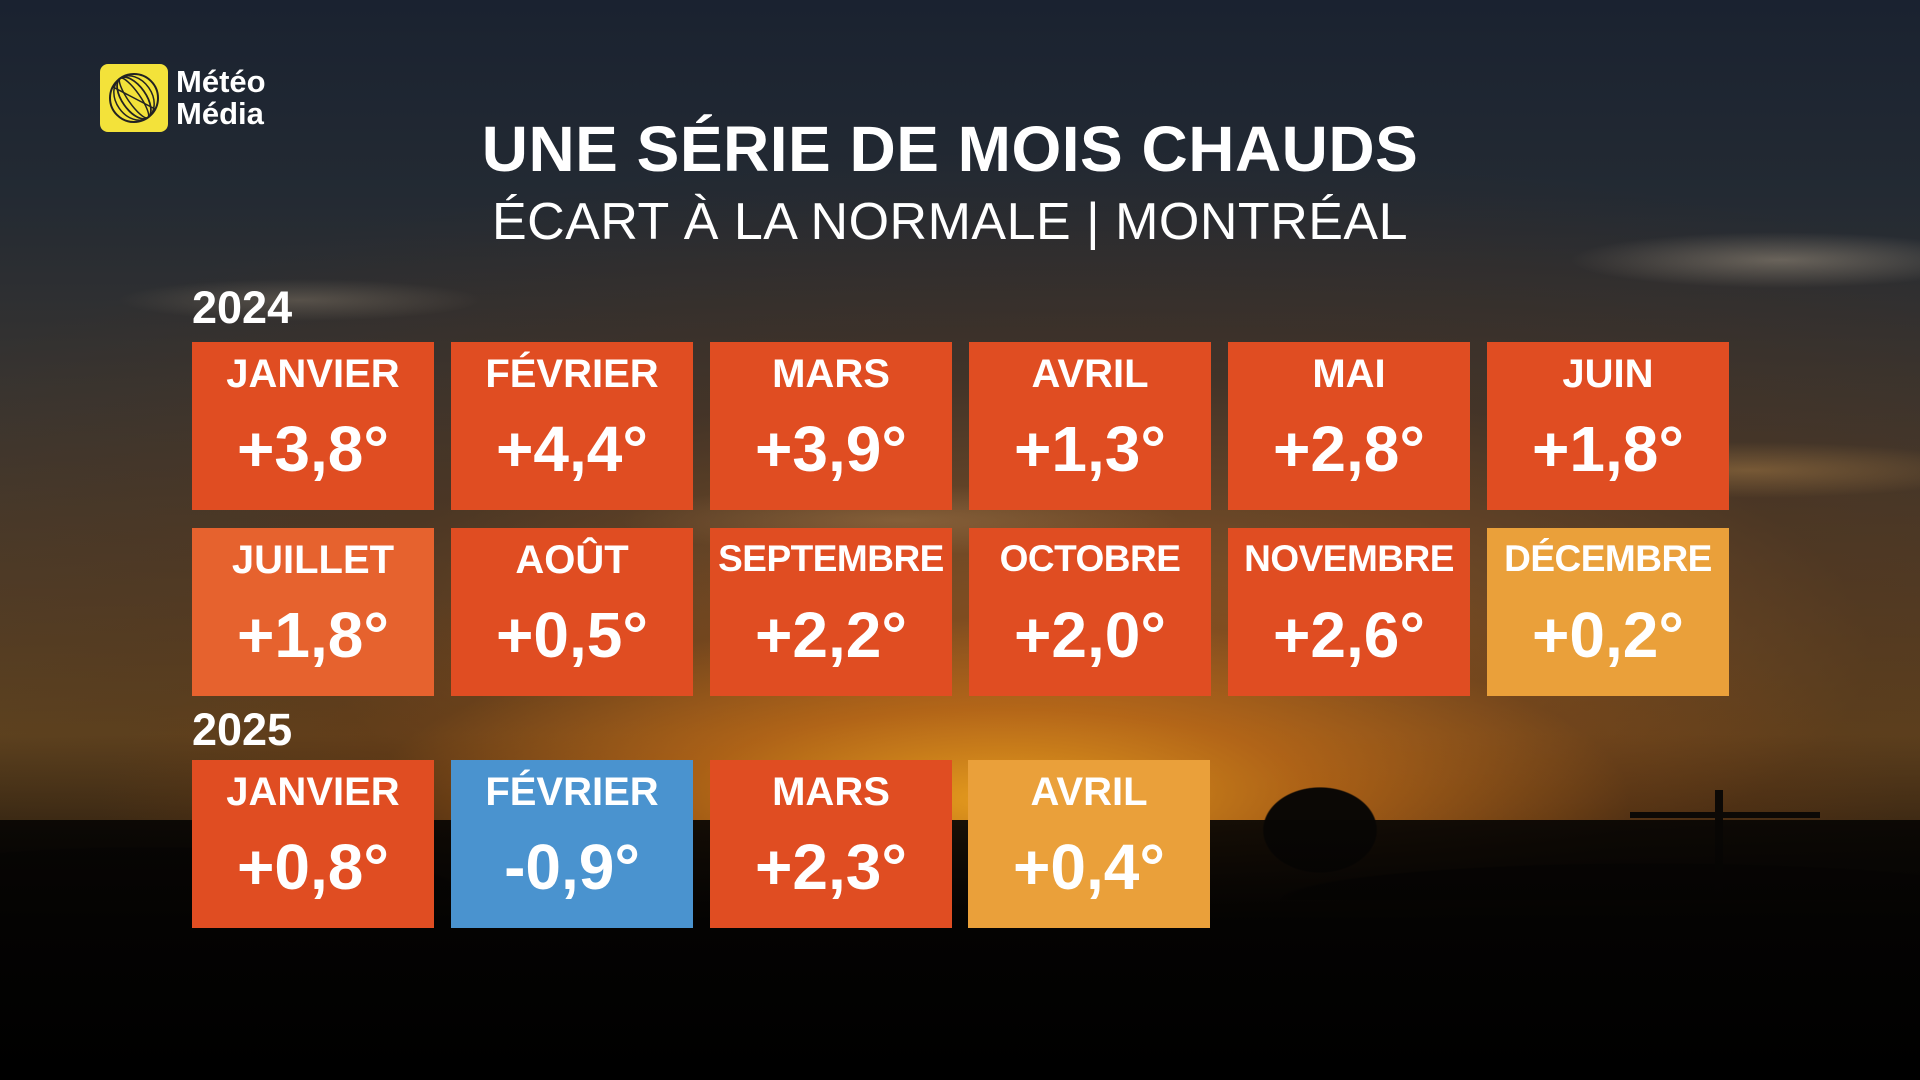 Image resolution: width=1920 pixels, height=1080 pixels. I want to click on tile-2025-fevrier: FÉVRIER -0,9°, so click(572, 844).